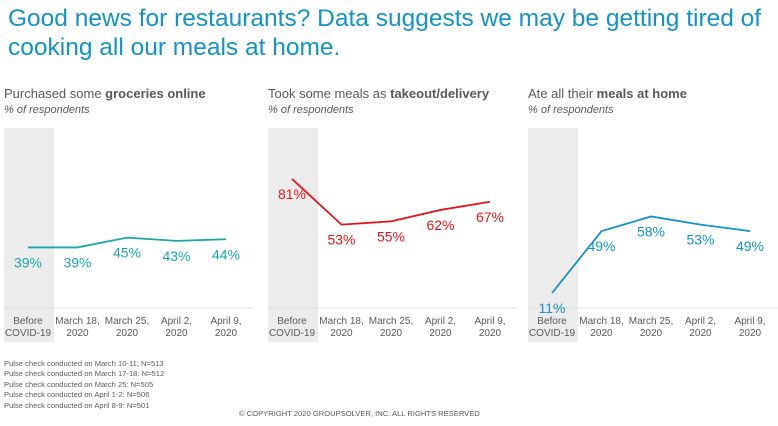  Describe the element at coordinates (440, 225) in the screenshot. I see `data-label: 62%` at that location.